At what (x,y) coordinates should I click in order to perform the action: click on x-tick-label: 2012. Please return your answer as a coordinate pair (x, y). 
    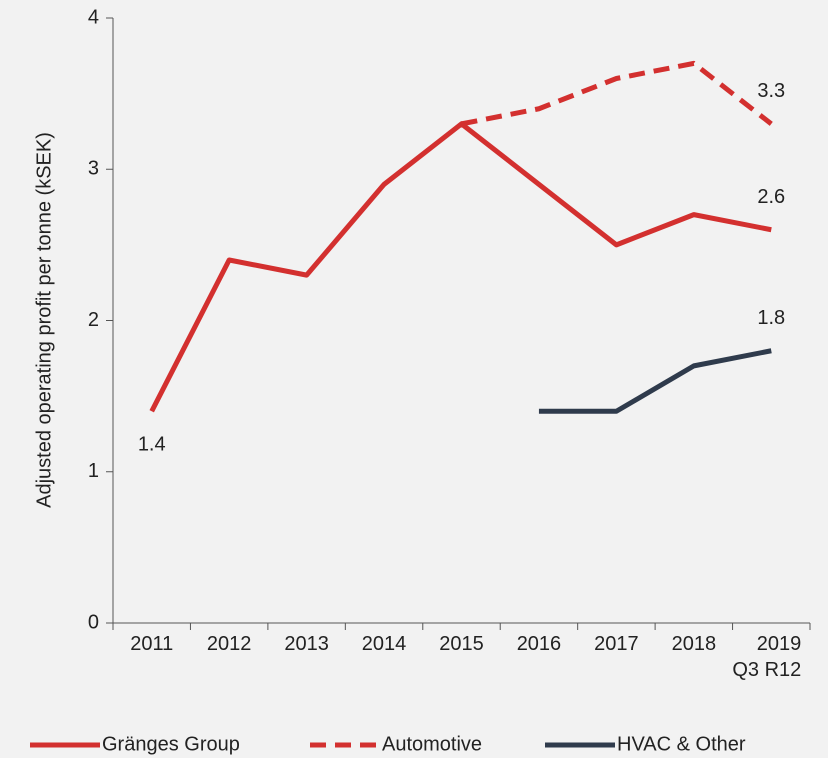
    Looking at the image, I should click on (229, 644).